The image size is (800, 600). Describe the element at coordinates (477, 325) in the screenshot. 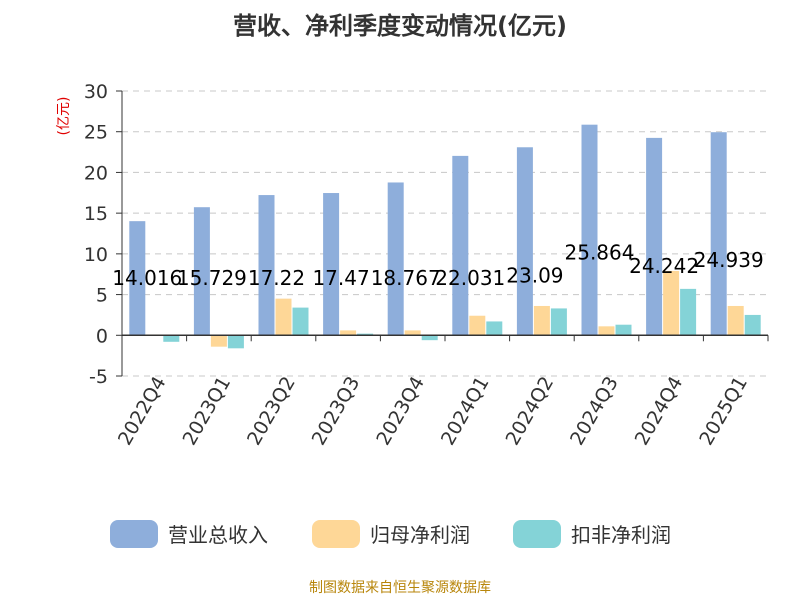

I see `bar-归母净利润-2024Q1` at that location.